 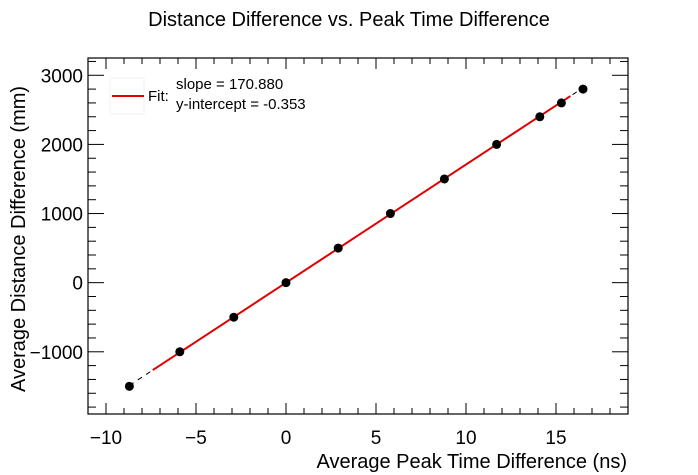 What do you see at coordinates (62, 145) in the screenshot?
I see `y-tick-label: 2000` at bounding box center [62, 145].